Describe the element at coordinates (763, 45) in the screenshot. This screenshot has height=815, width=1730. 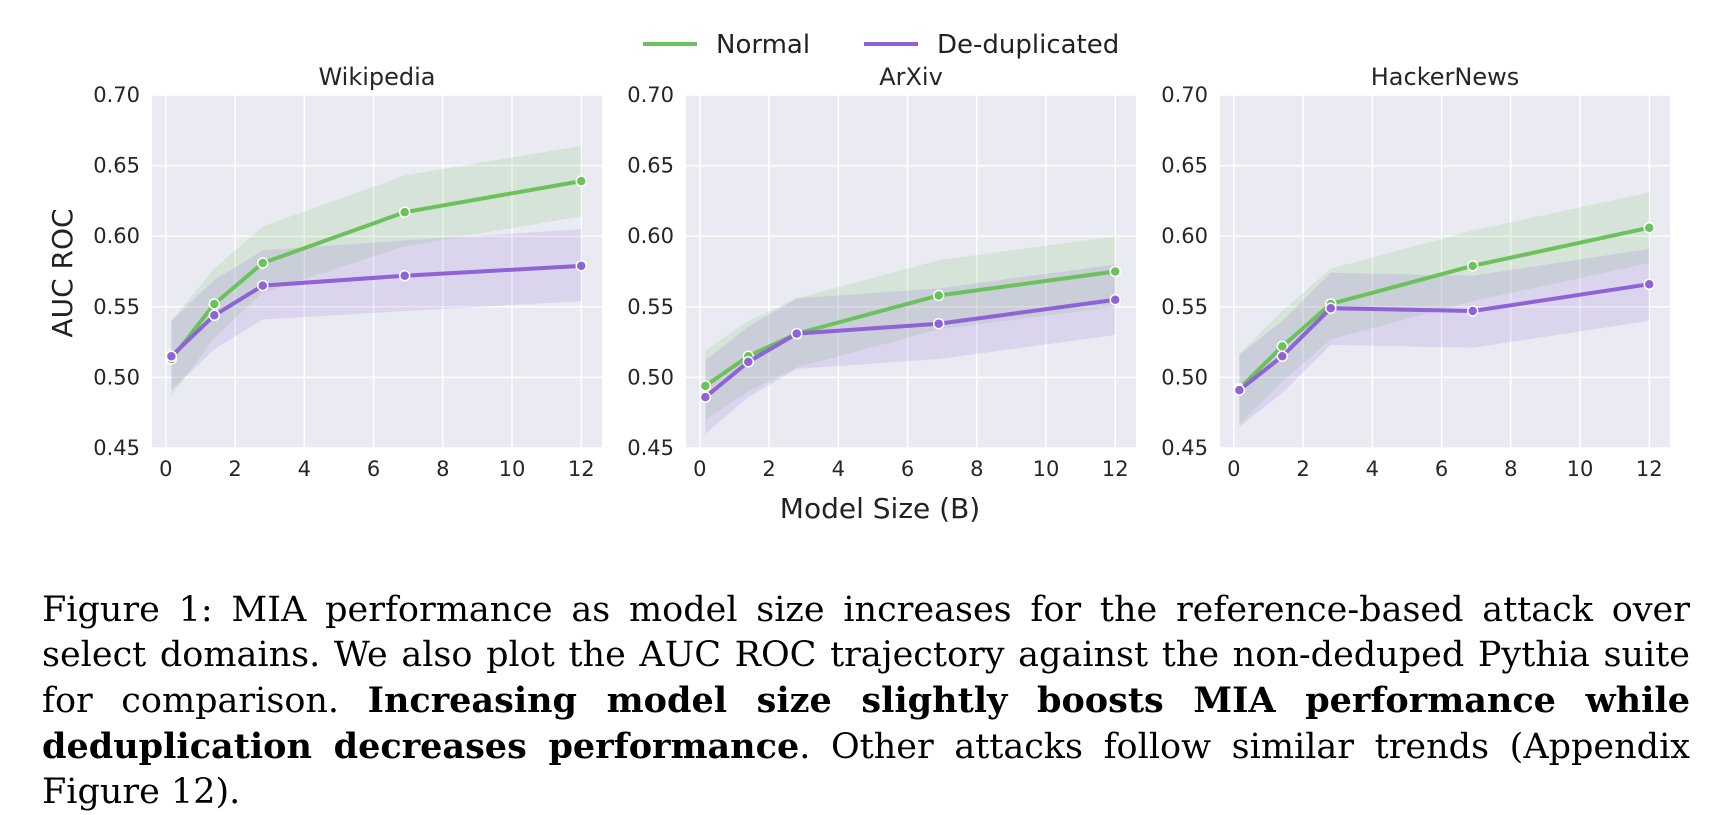
I see `legend-label-normal: Normal` at that location.